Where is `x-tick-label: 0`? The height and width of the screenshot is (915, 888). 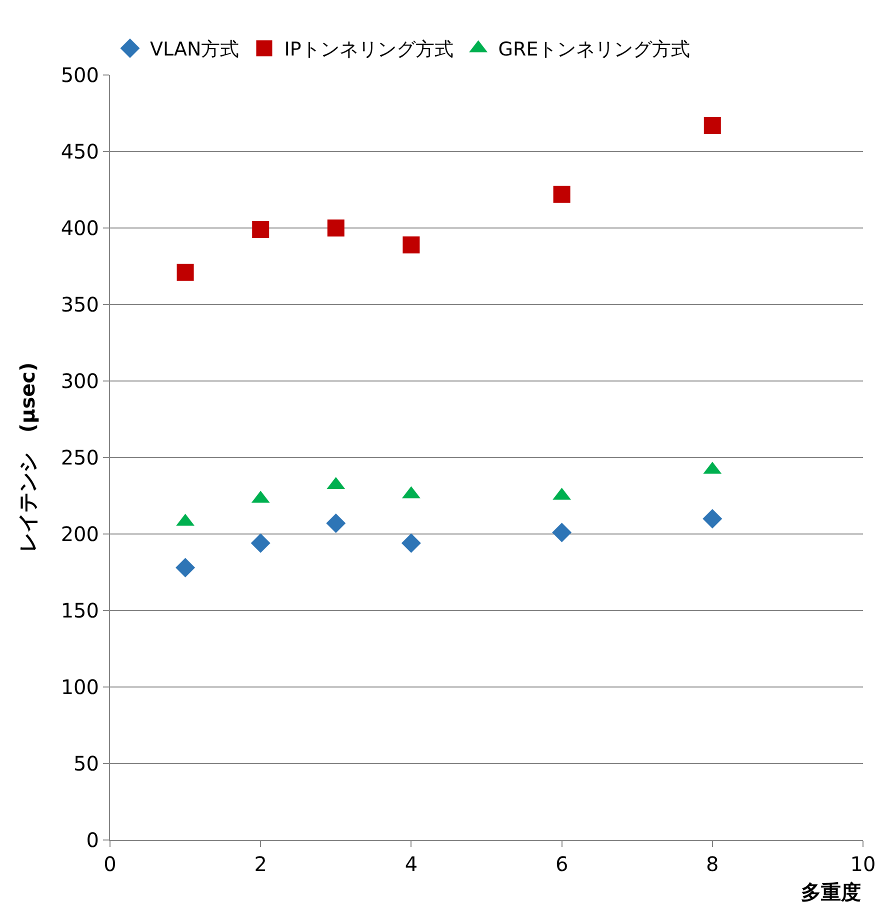 x-tick-label: 0 is located at coordinates (110, 864).